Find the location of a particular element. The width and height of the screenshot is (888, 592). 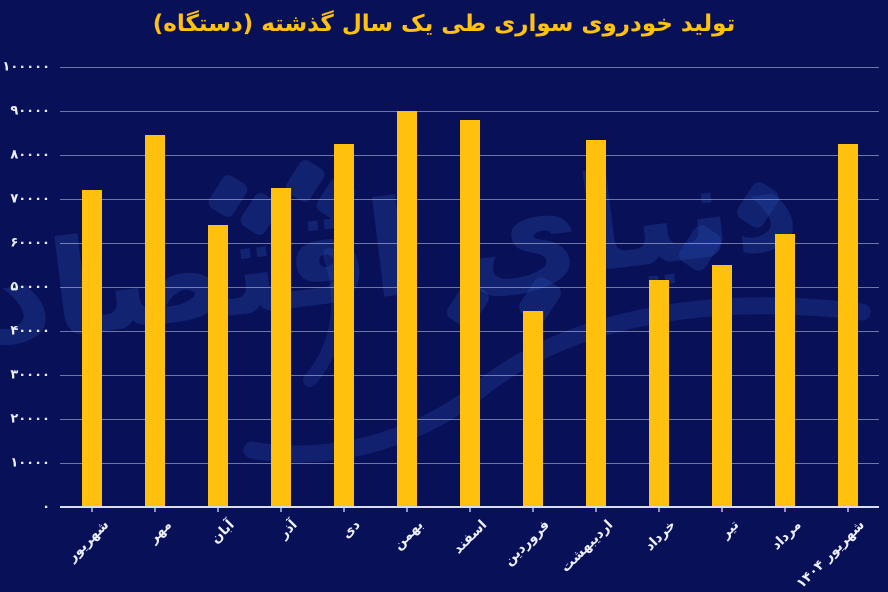

y-tick-label: ۳۰۰۰۰ is located at coordinates (30, 375).